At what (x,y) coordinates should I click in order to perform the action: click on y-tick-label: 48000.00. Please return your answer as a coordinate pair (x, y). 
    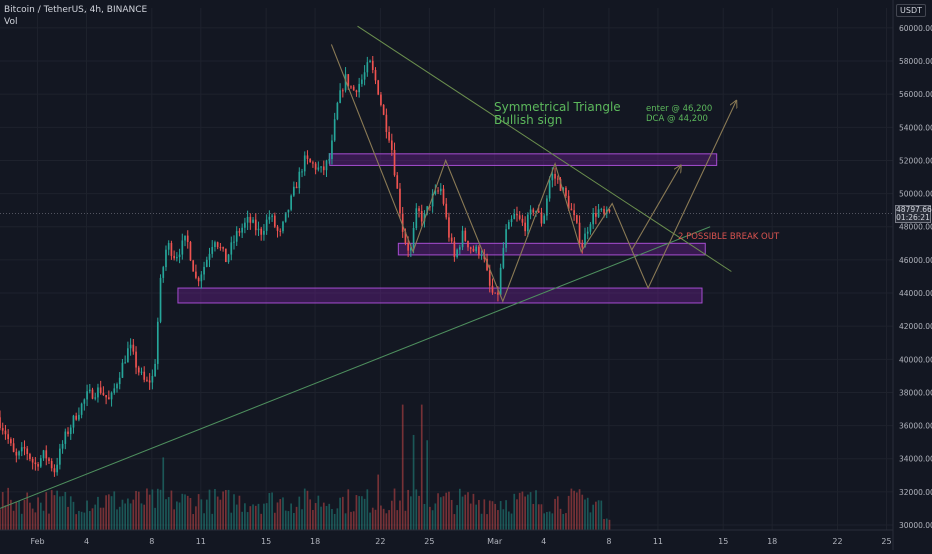
    Looking at the image, I should click on (915, 227).